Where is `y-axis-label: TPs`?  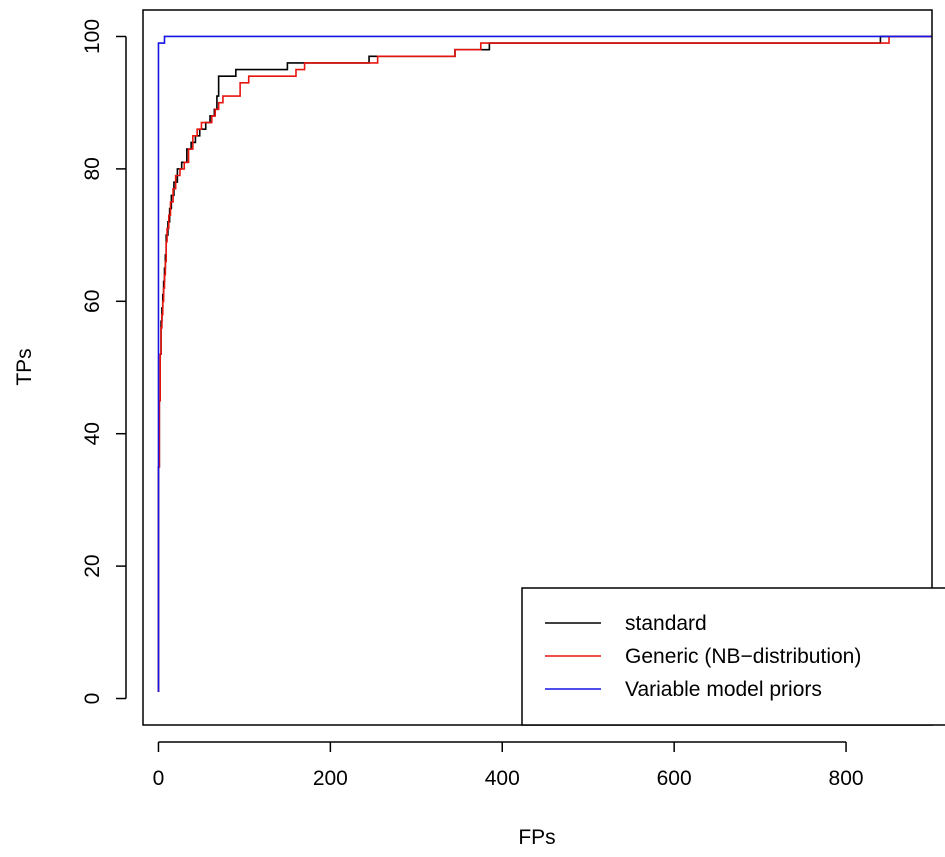
y-axis-label: TPs is located at coordinates (24, 366).